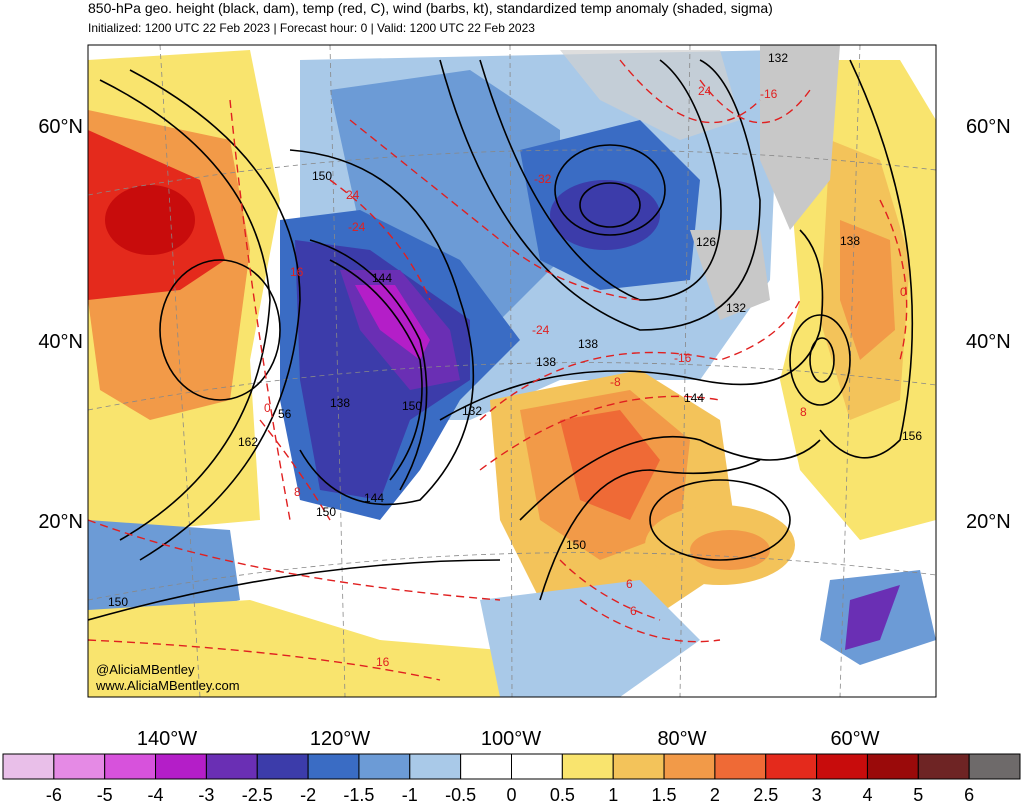 This screenshot has height=810, width=1024. I want to click on lon-label: 120°W, so click(340, 739).